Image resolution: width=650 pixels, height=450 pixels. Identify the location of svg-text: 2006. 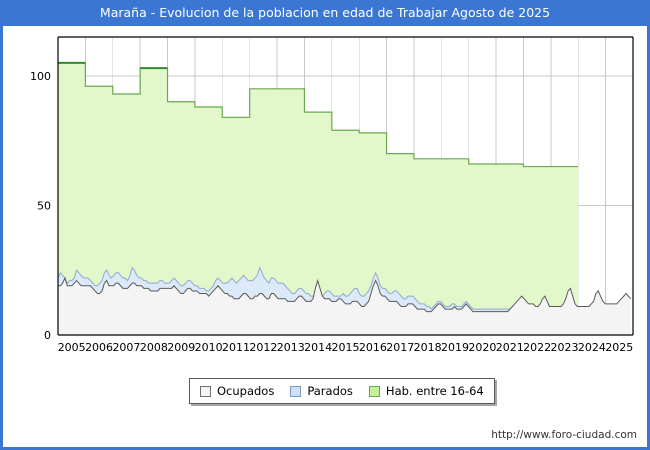
(99, 347).